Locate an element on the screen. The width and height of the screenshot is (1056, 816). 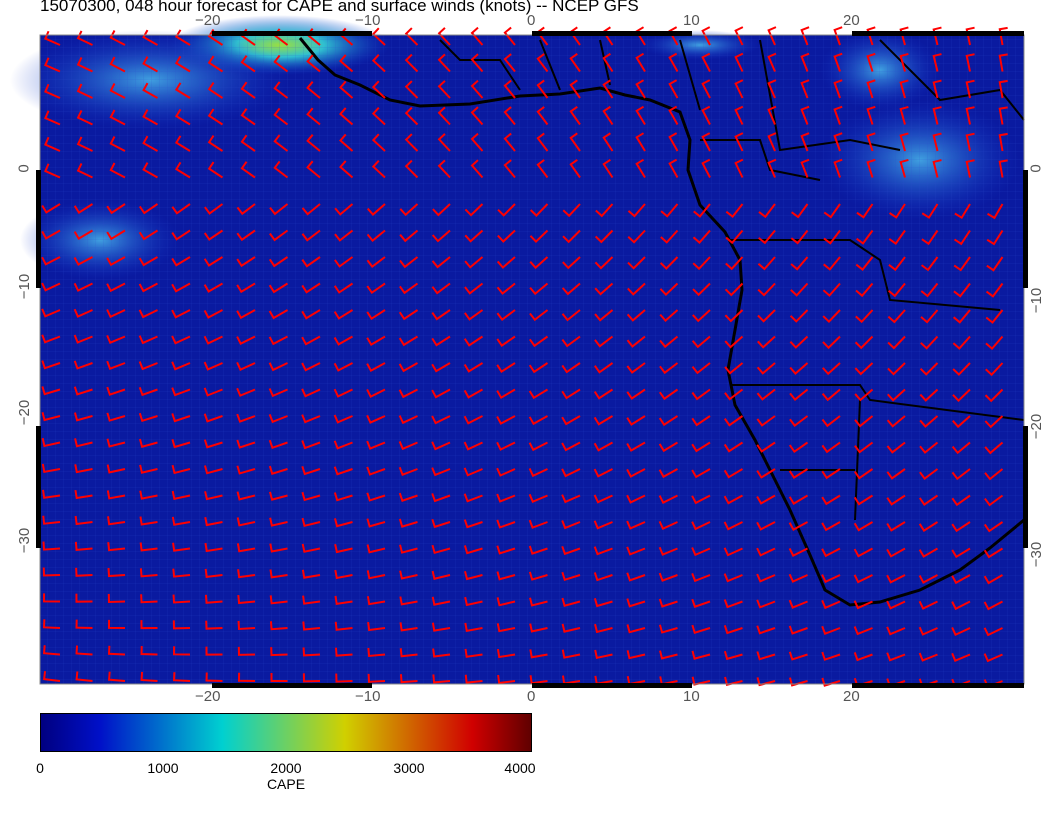
lon-tick-top: −20 is located at coordinates (208, 20).